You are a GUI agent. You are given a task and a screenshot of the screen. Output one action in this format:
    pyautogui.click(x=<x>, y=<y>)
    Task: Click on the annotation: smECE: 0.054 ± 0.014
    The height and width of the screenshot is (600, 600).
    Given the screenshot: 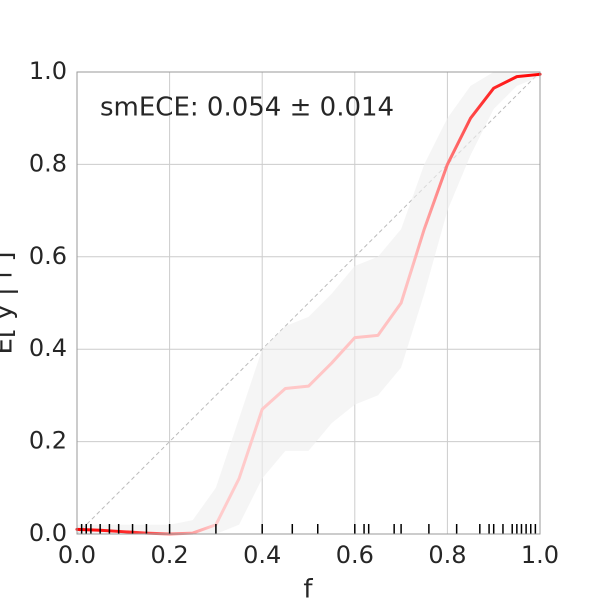 What is the action you would take?
    pyautogui.click(x=247, y=108)
    